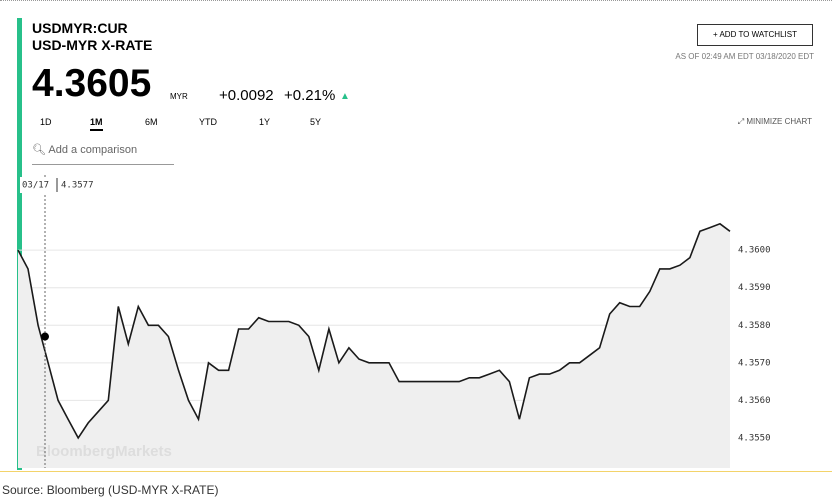 The image size is (832, 499). Describe the element at coordinates (104, 451) in the screenshot. I see `watermark: BloombergMarkets` at that location.